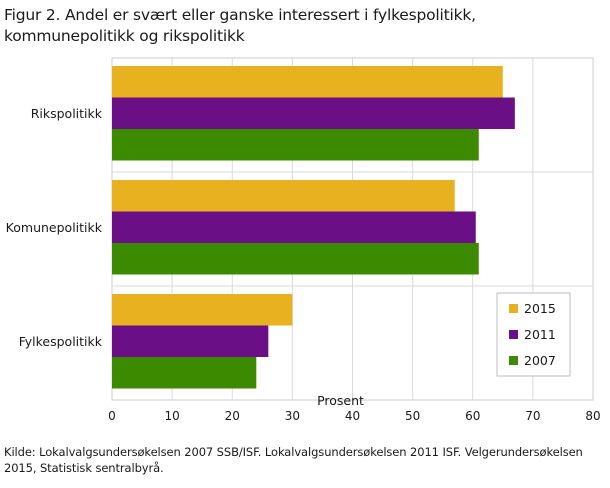 The image size is (610, 488). Describe the element at coordinates (352, 416) in the screenshot. I see `x-tick-label: 40` at that location.